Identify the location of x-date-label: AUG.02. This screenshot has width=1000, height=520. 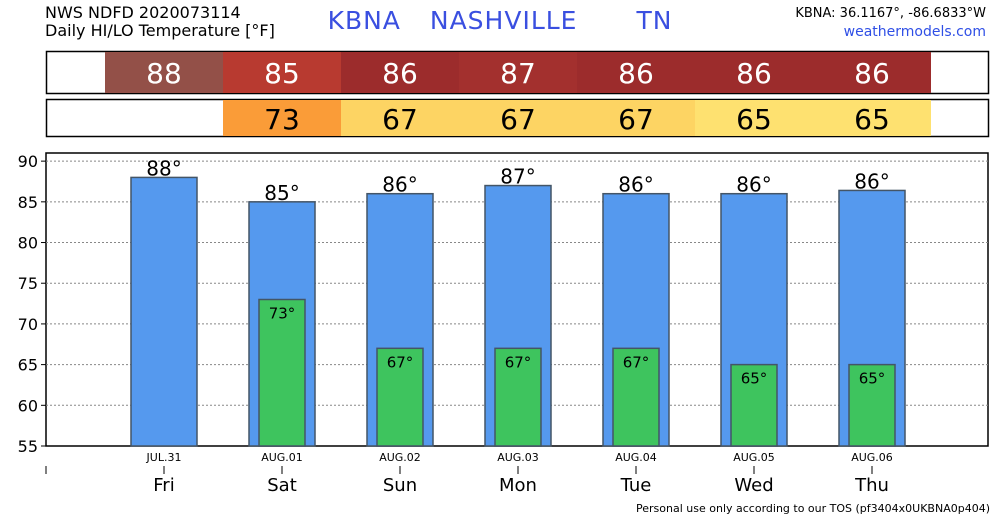
(400, 457).